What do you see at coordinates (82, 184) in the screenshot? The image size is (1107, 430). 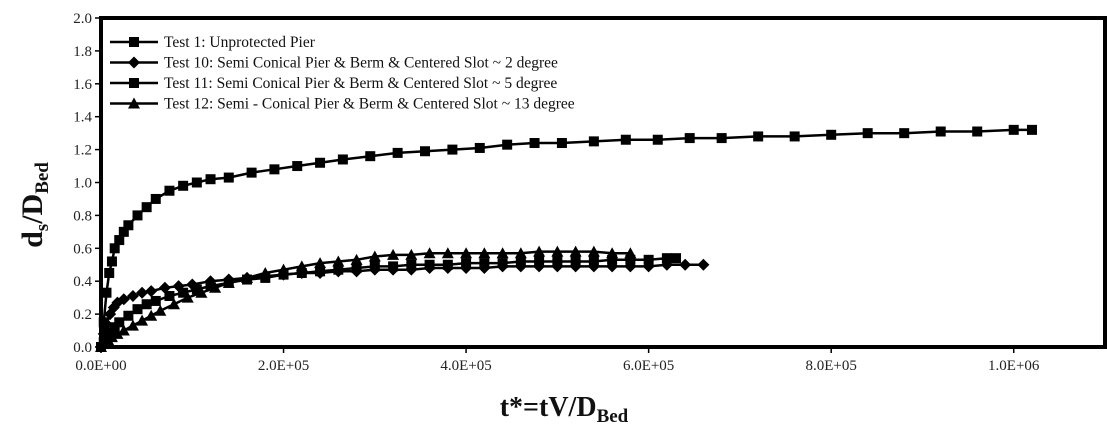 I see `y-tick-label: 1.0` at bounding box center [82, 184].